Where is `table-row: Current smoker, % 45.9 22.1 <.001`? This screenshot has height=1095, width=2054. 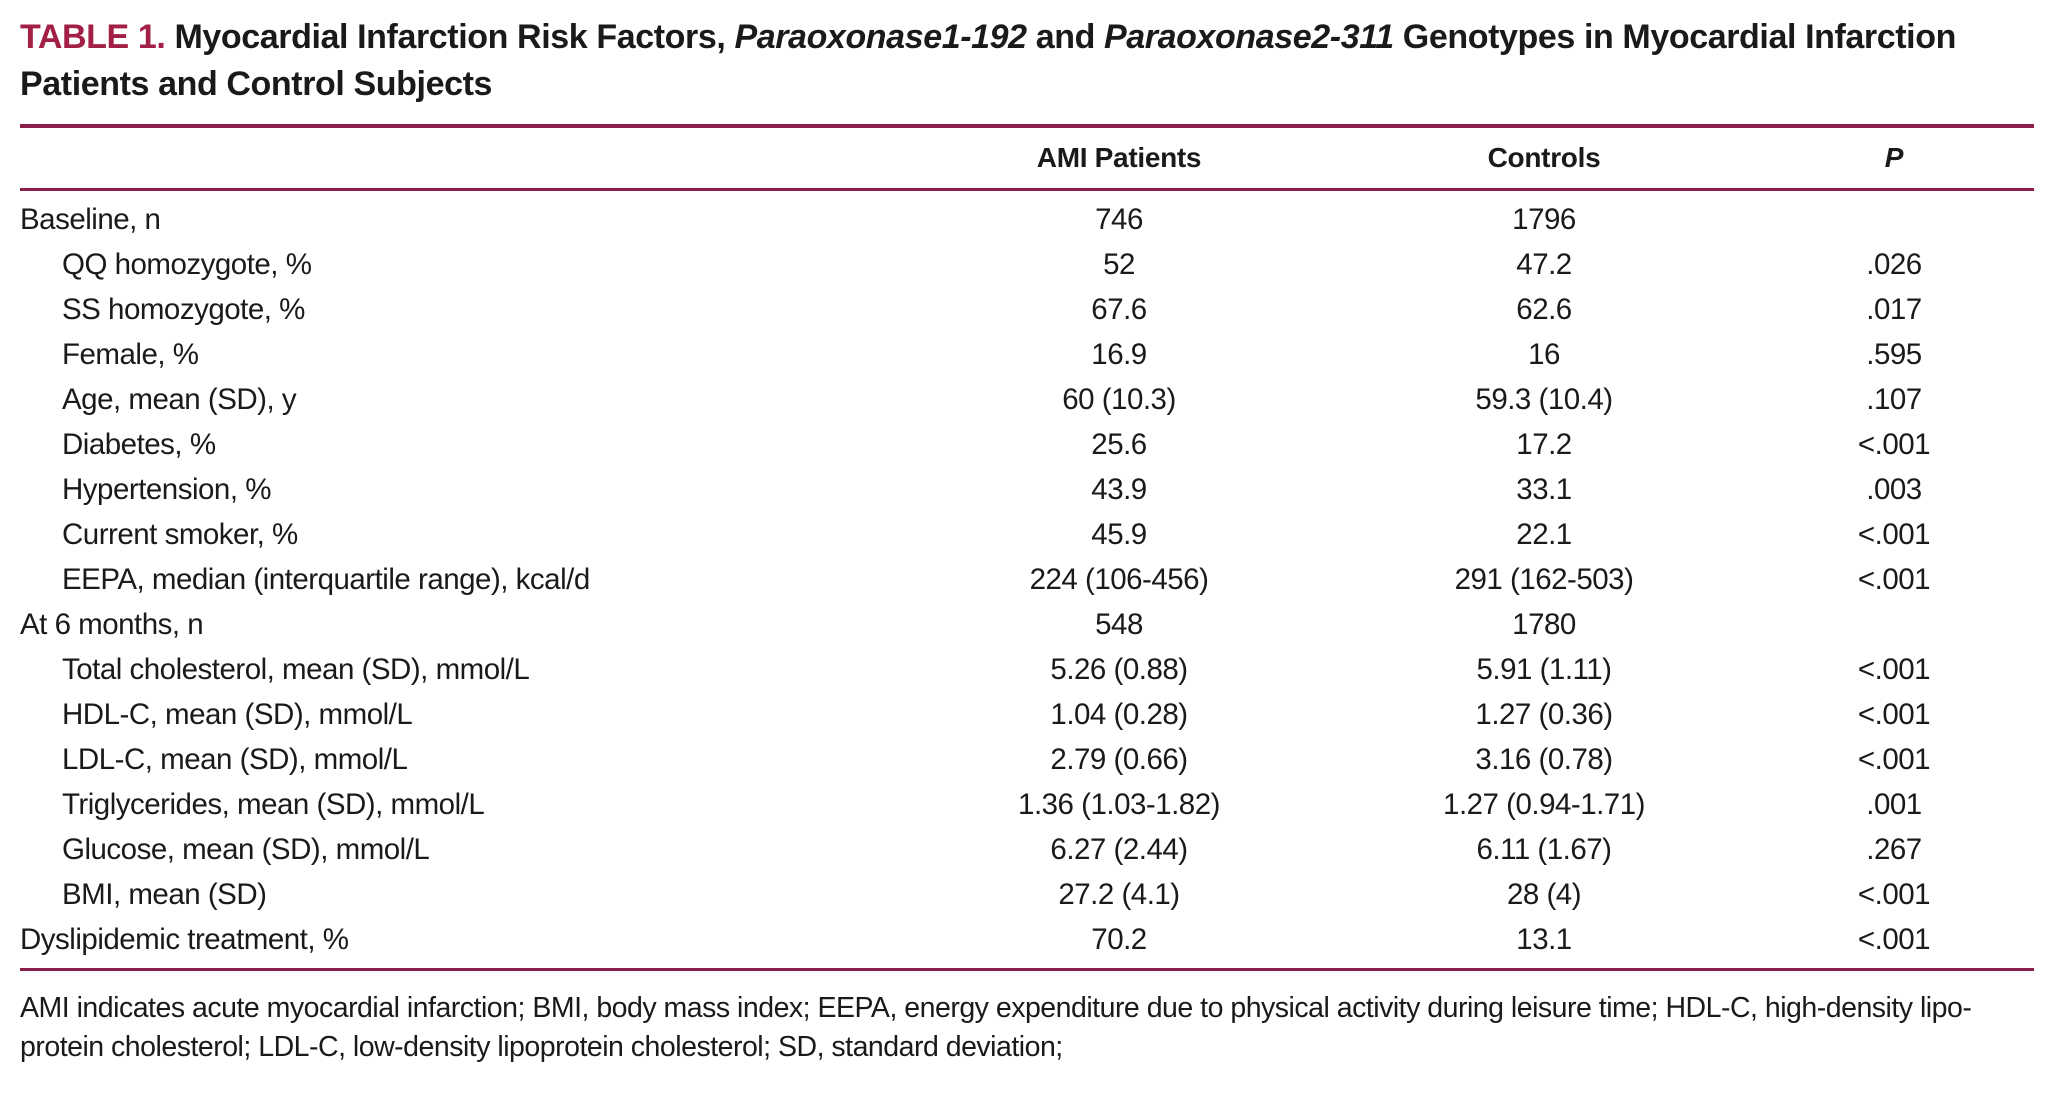
table-row: Current smoker, % 45.9 22.1 <.001 is located at coordinates (1027, 534).